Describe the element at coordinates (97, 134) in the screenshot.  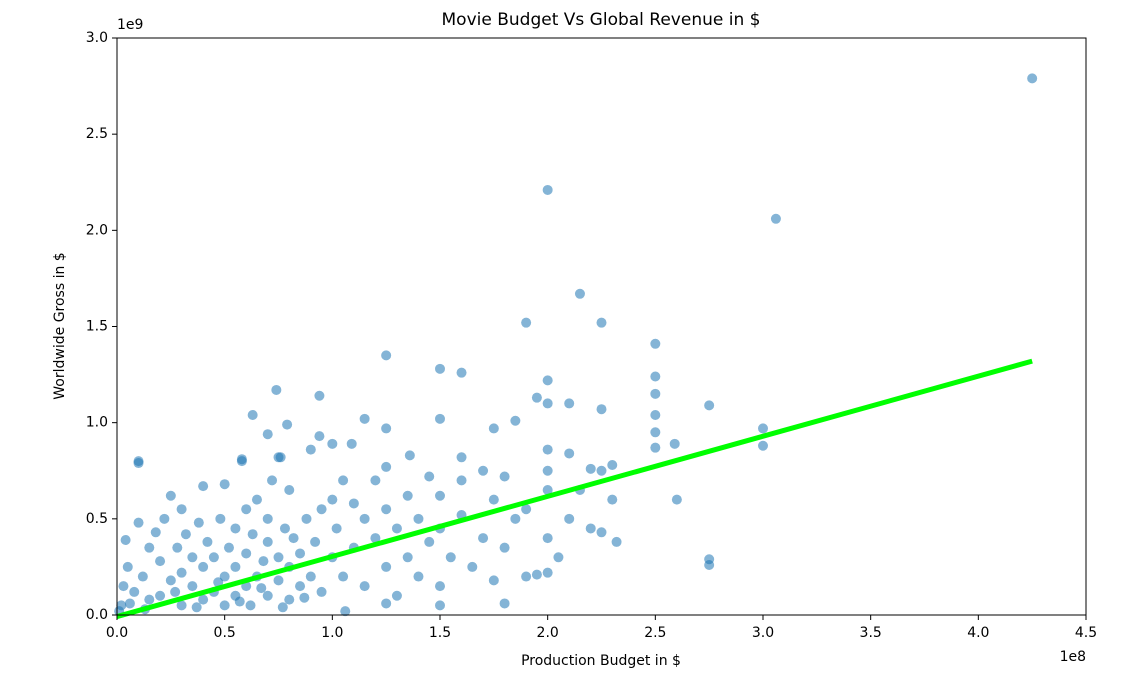
I see `y-tick-label: 2.5` at that location.